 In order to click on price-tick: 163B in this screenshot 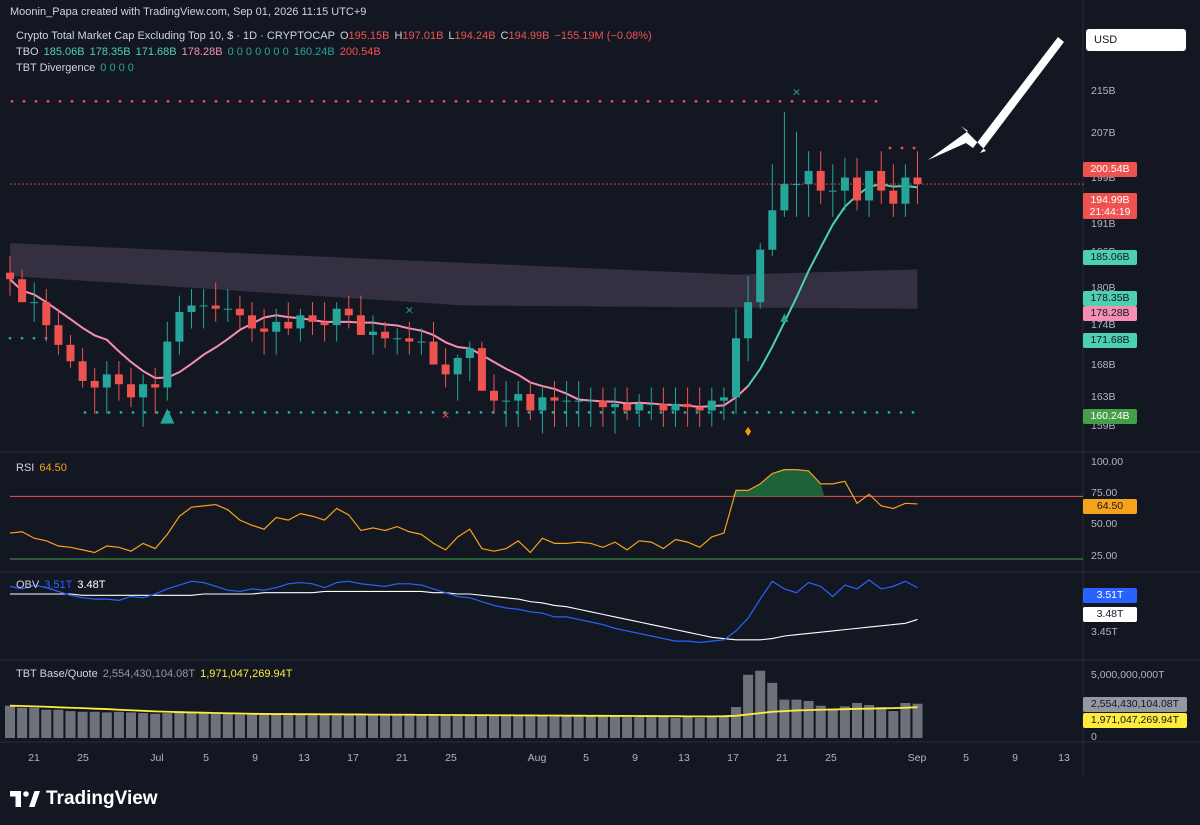, I will do `click(1103, 397)`.